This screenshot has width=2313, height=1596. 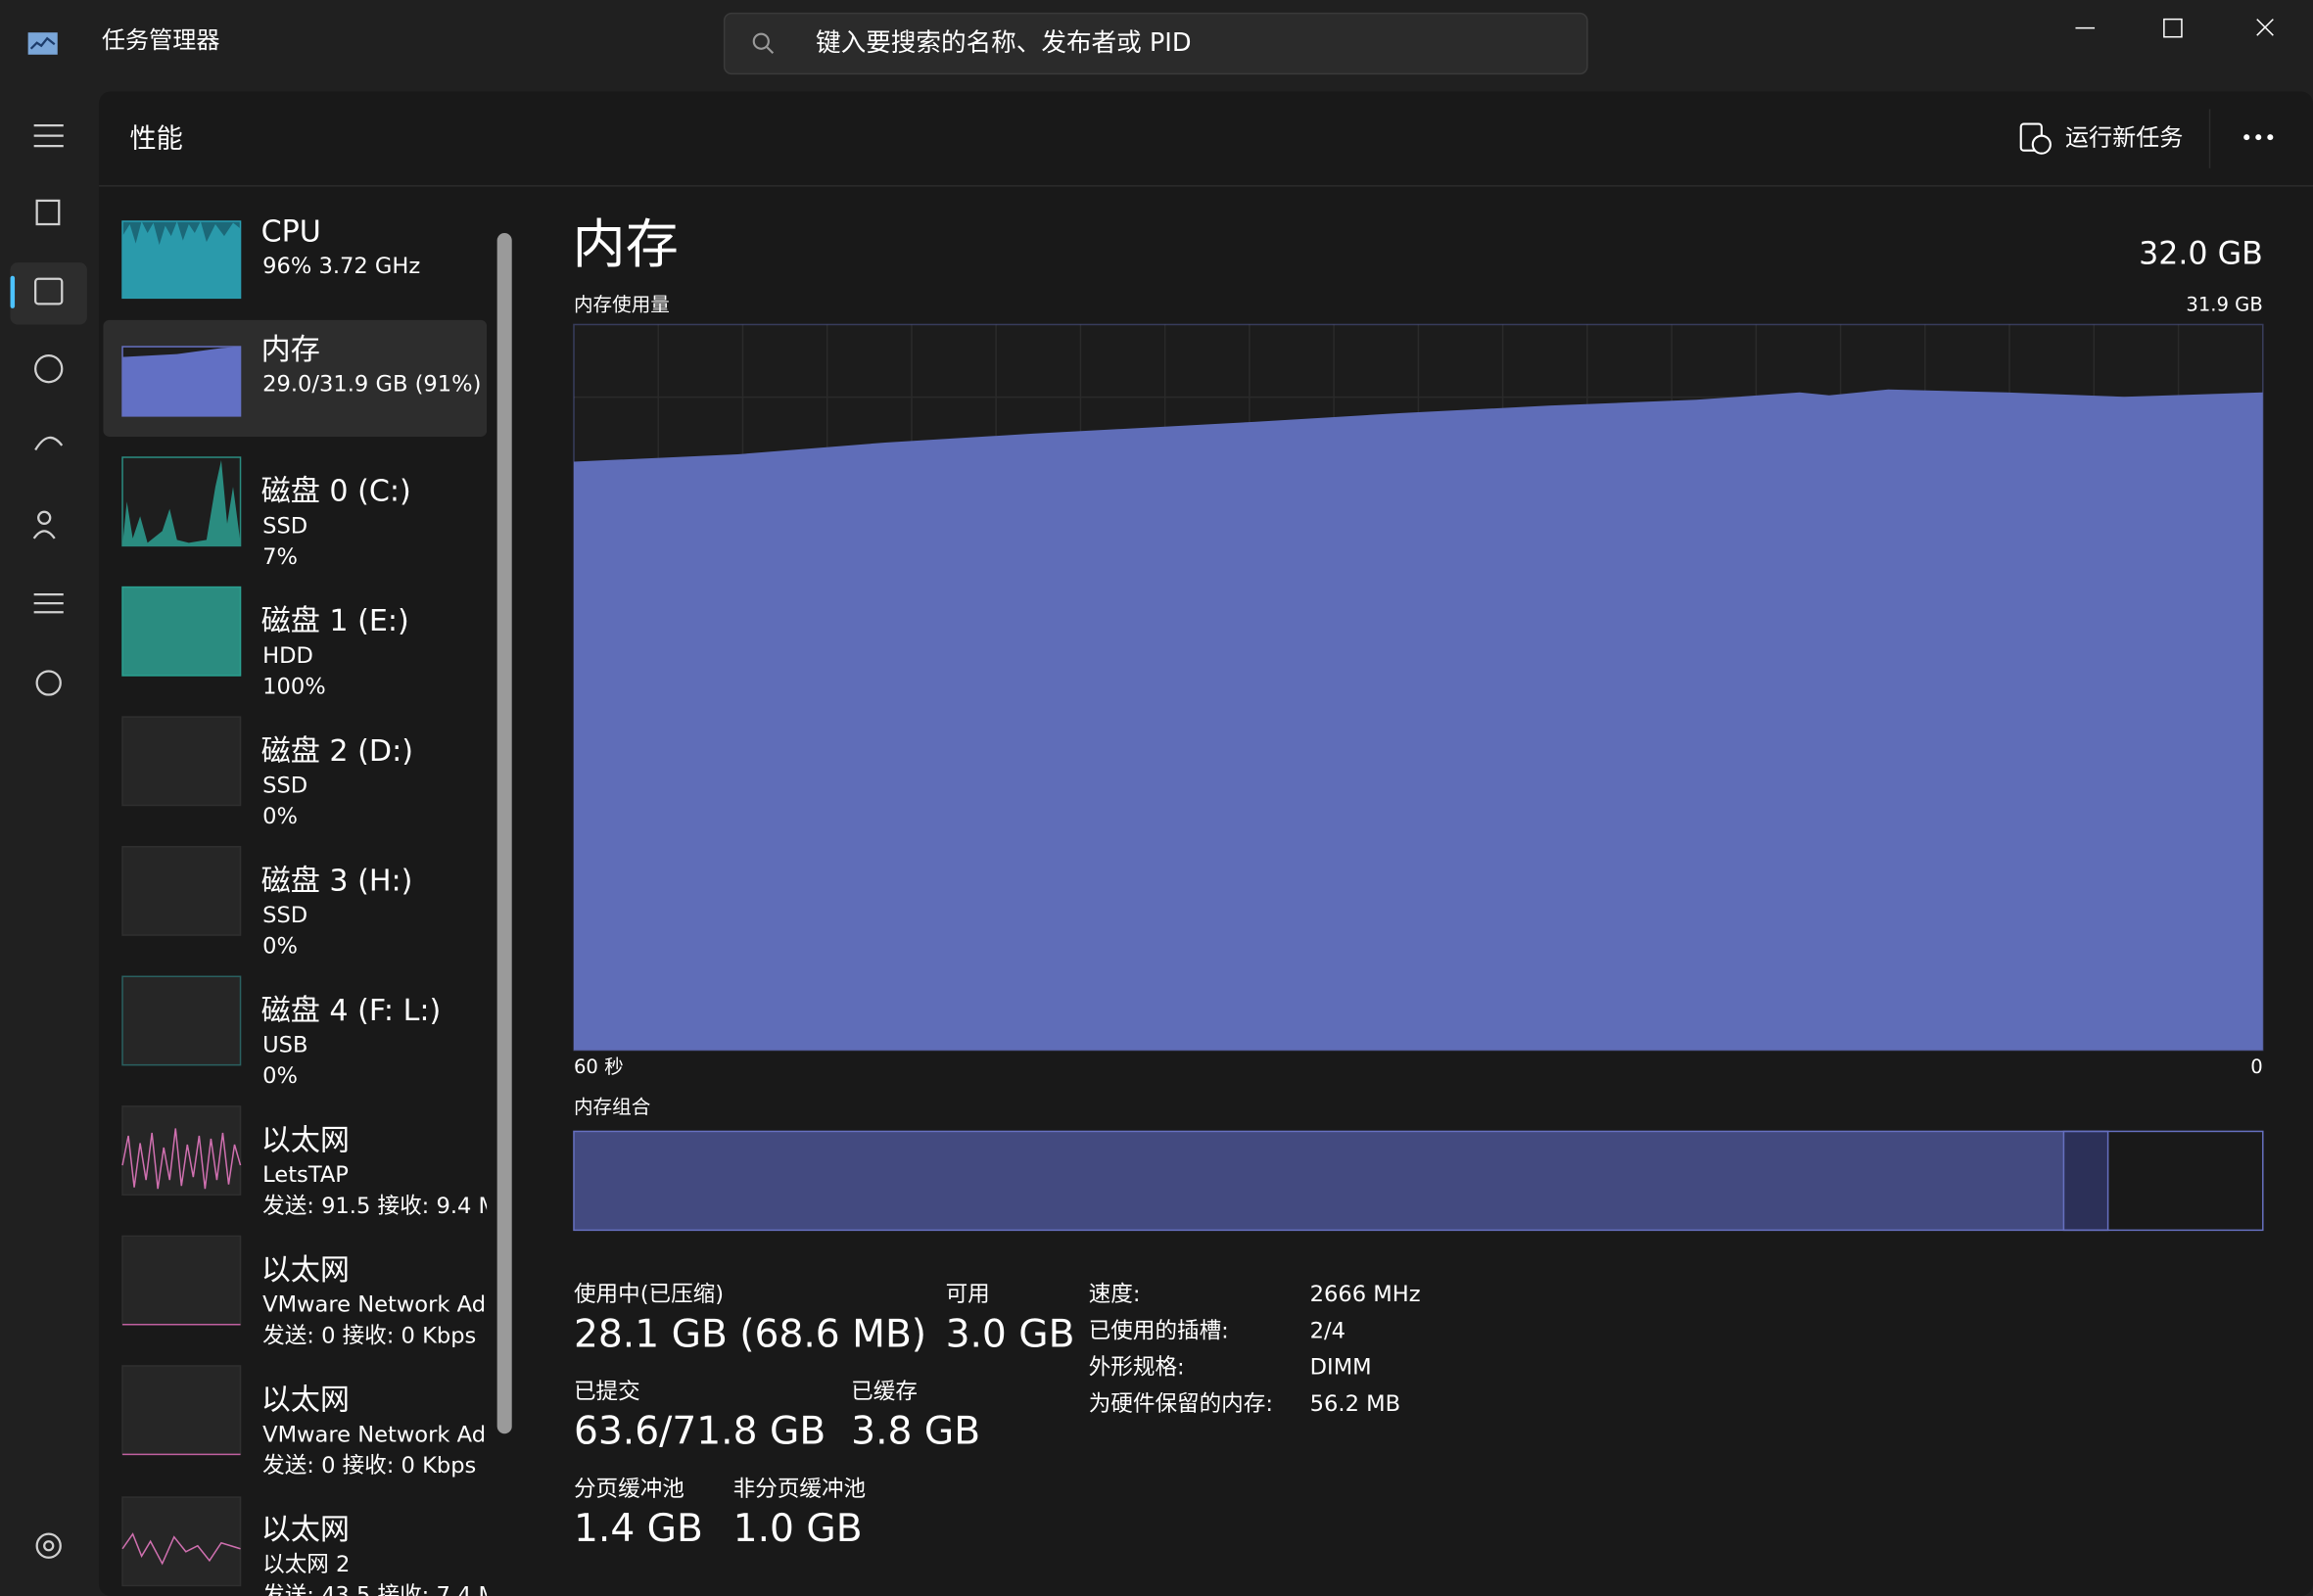 I want to click on sidebar-item: 磁盘 2 (D:) SSD 0%, so click(x=337, y=781).